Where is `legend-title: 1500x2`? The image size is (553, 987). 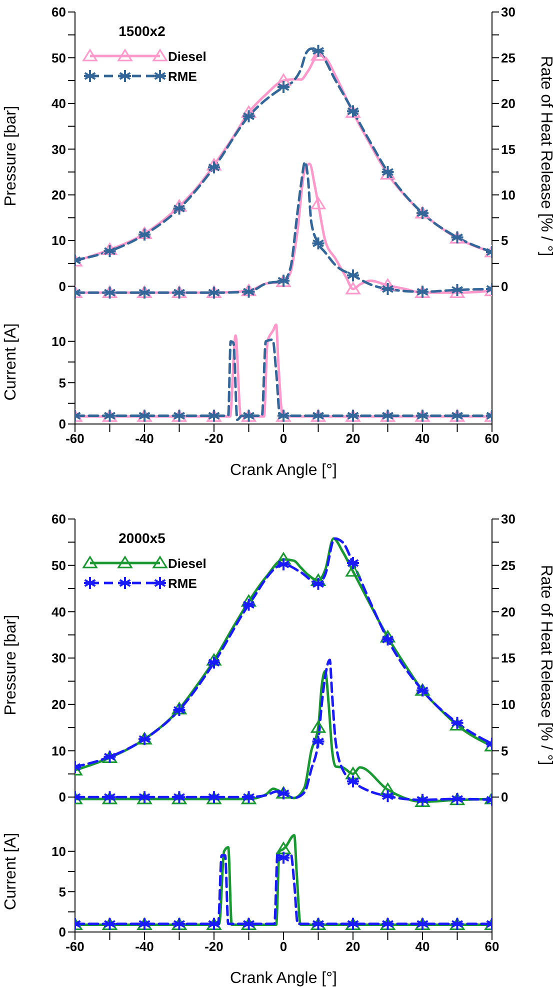
legend-title: 1500x2 is located at coordinates (142, 31).